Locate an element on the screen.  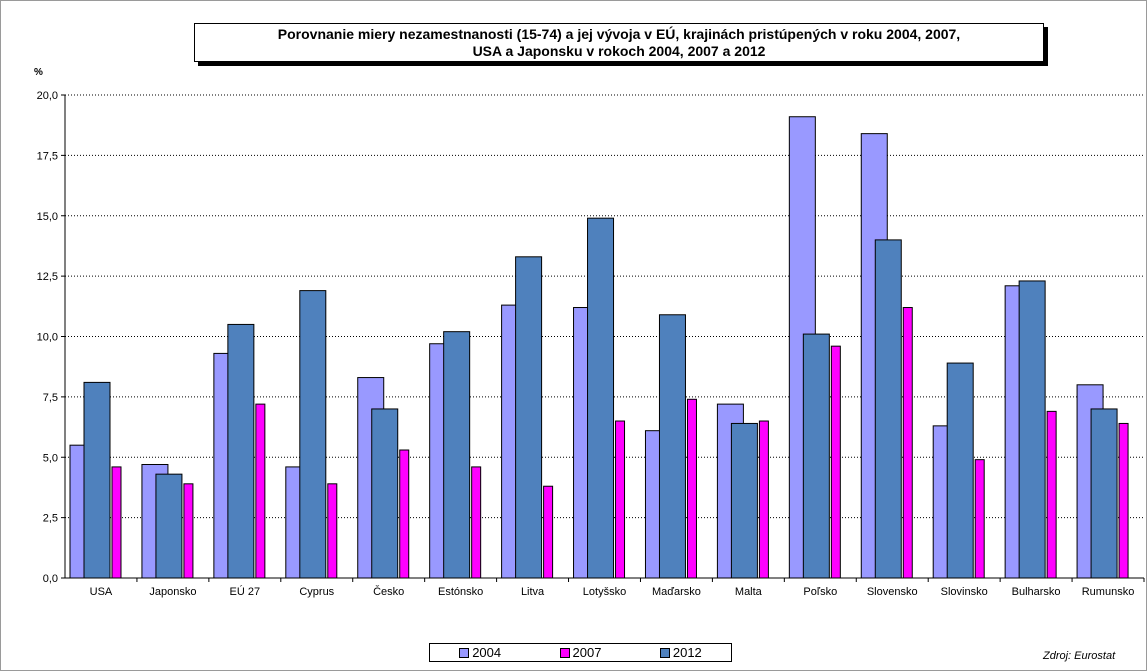
x-category-label: Česko is located at coordinates (388, 591).